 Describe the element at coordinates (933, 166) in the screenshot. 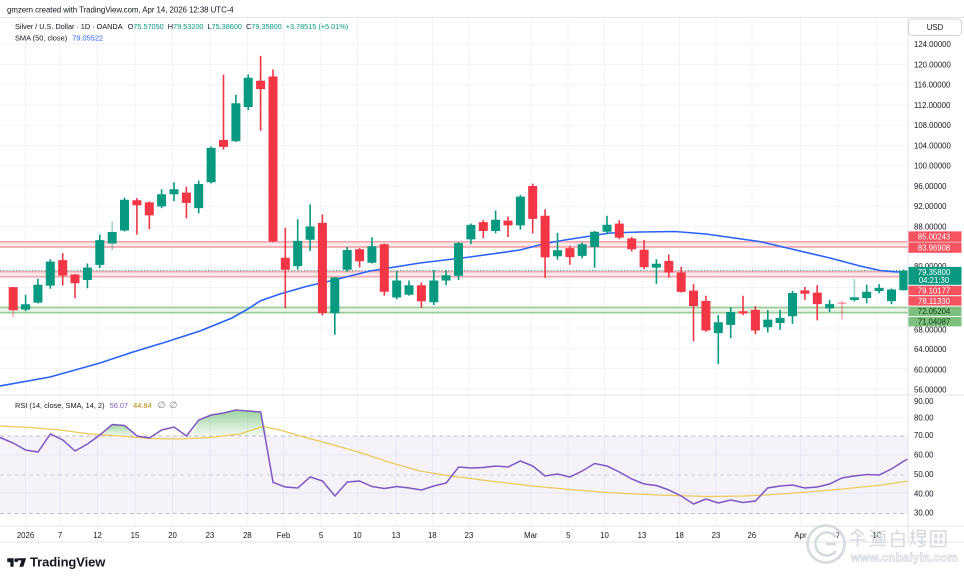

I see `svg-text: 100.00000` at that location.